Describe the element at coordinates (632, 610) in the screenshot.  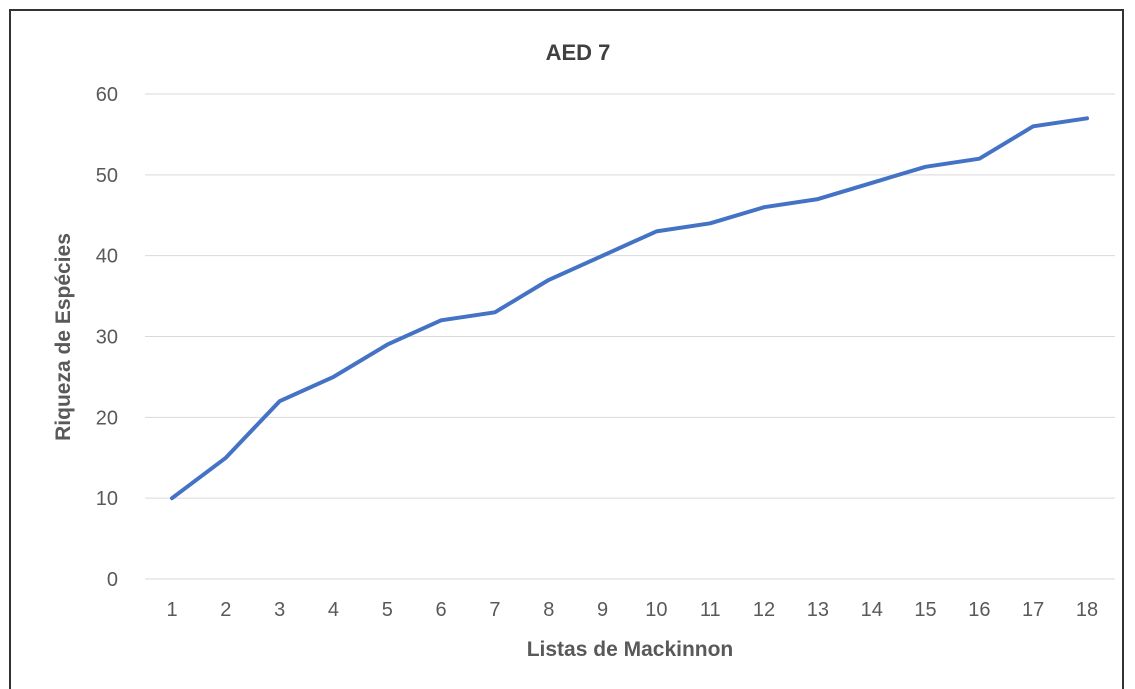
I see `x-axis-ticks: 1 2 3 4 5 6 7 8 9 10 11 12 13 14 15 16 17 18` at that location.